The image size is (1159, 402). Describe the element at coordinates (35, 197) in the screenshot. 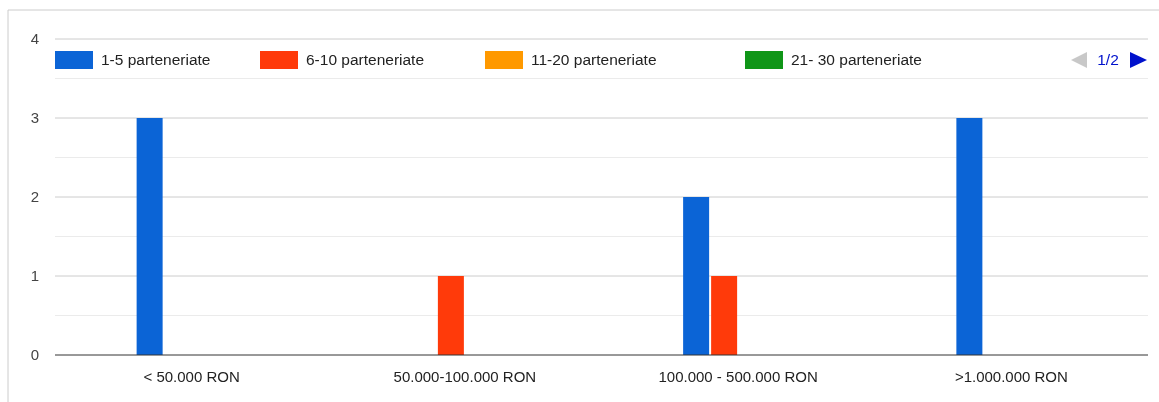

I see `y-tick-label: 2` at that location.